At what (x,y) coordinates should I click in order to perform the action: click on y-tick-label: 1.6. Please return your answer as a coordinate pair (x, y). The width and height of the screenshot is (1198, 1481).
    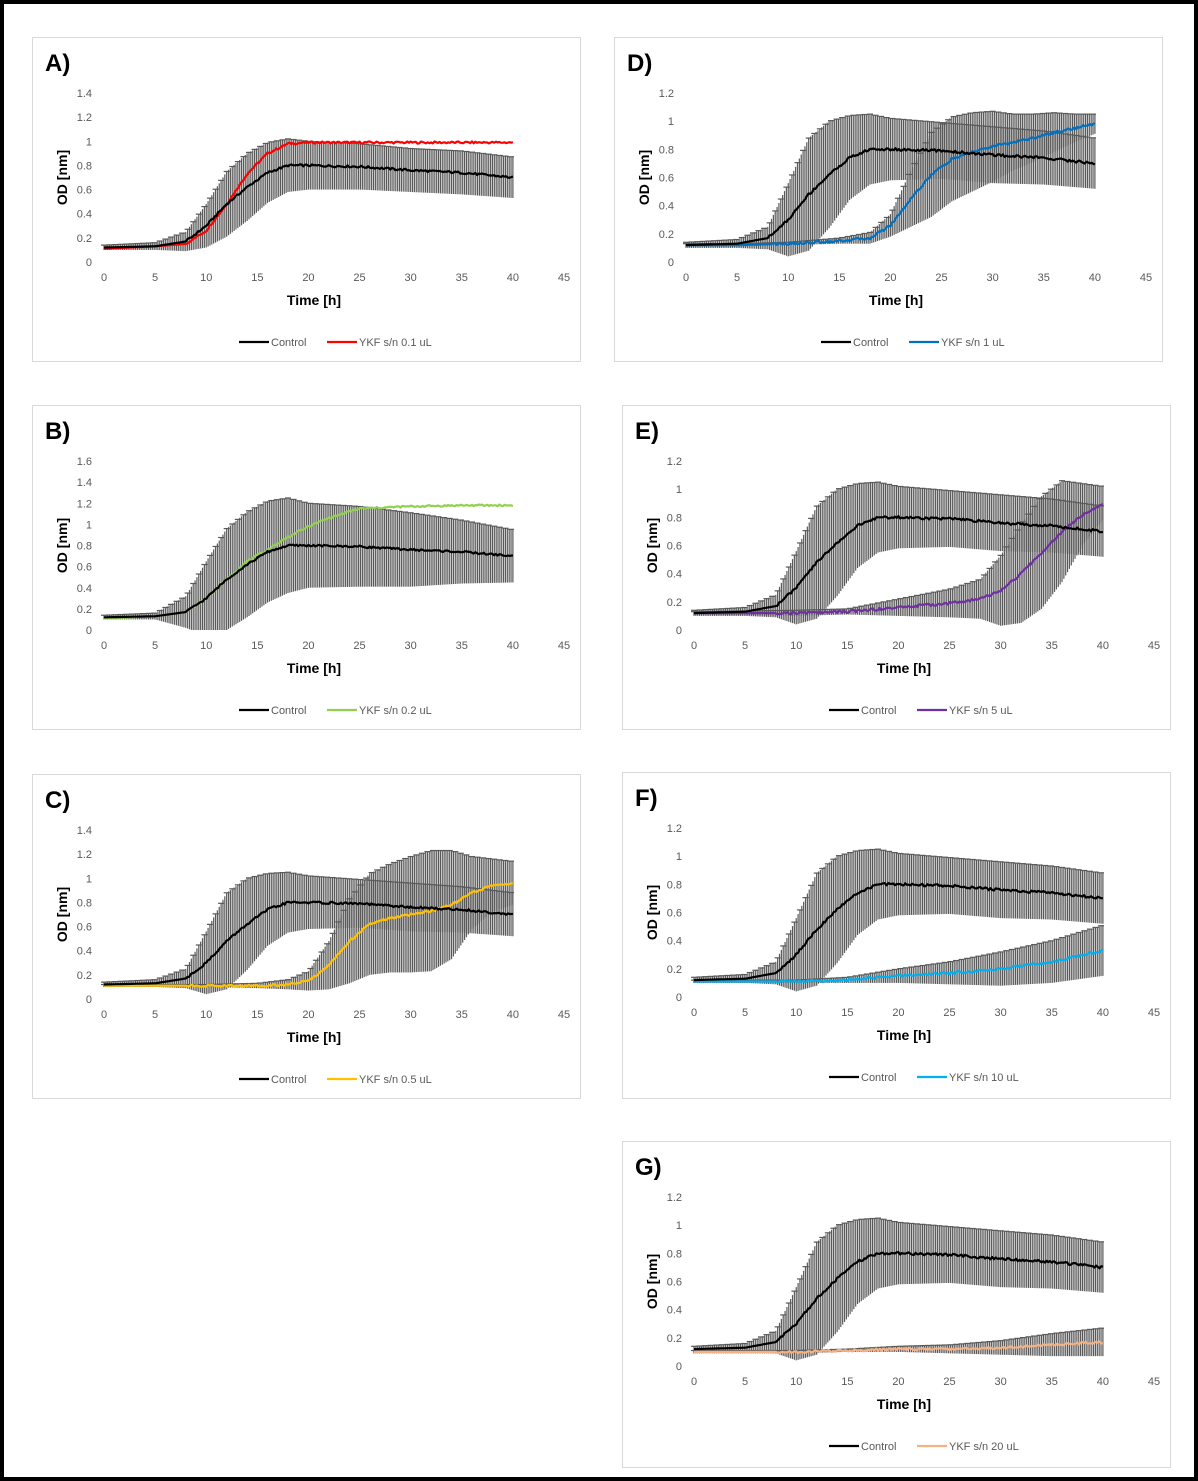
    Looking at the image, I should click on (84, 462).